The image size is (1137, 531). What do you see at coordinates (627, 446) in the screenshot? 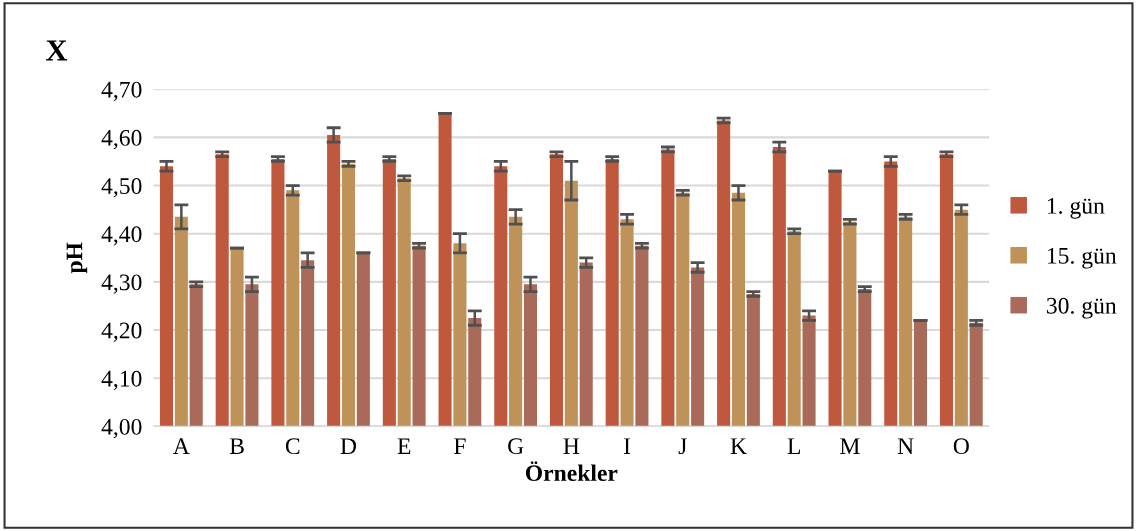
I see `x-tick-label: I` at bounding box center [627, 446].